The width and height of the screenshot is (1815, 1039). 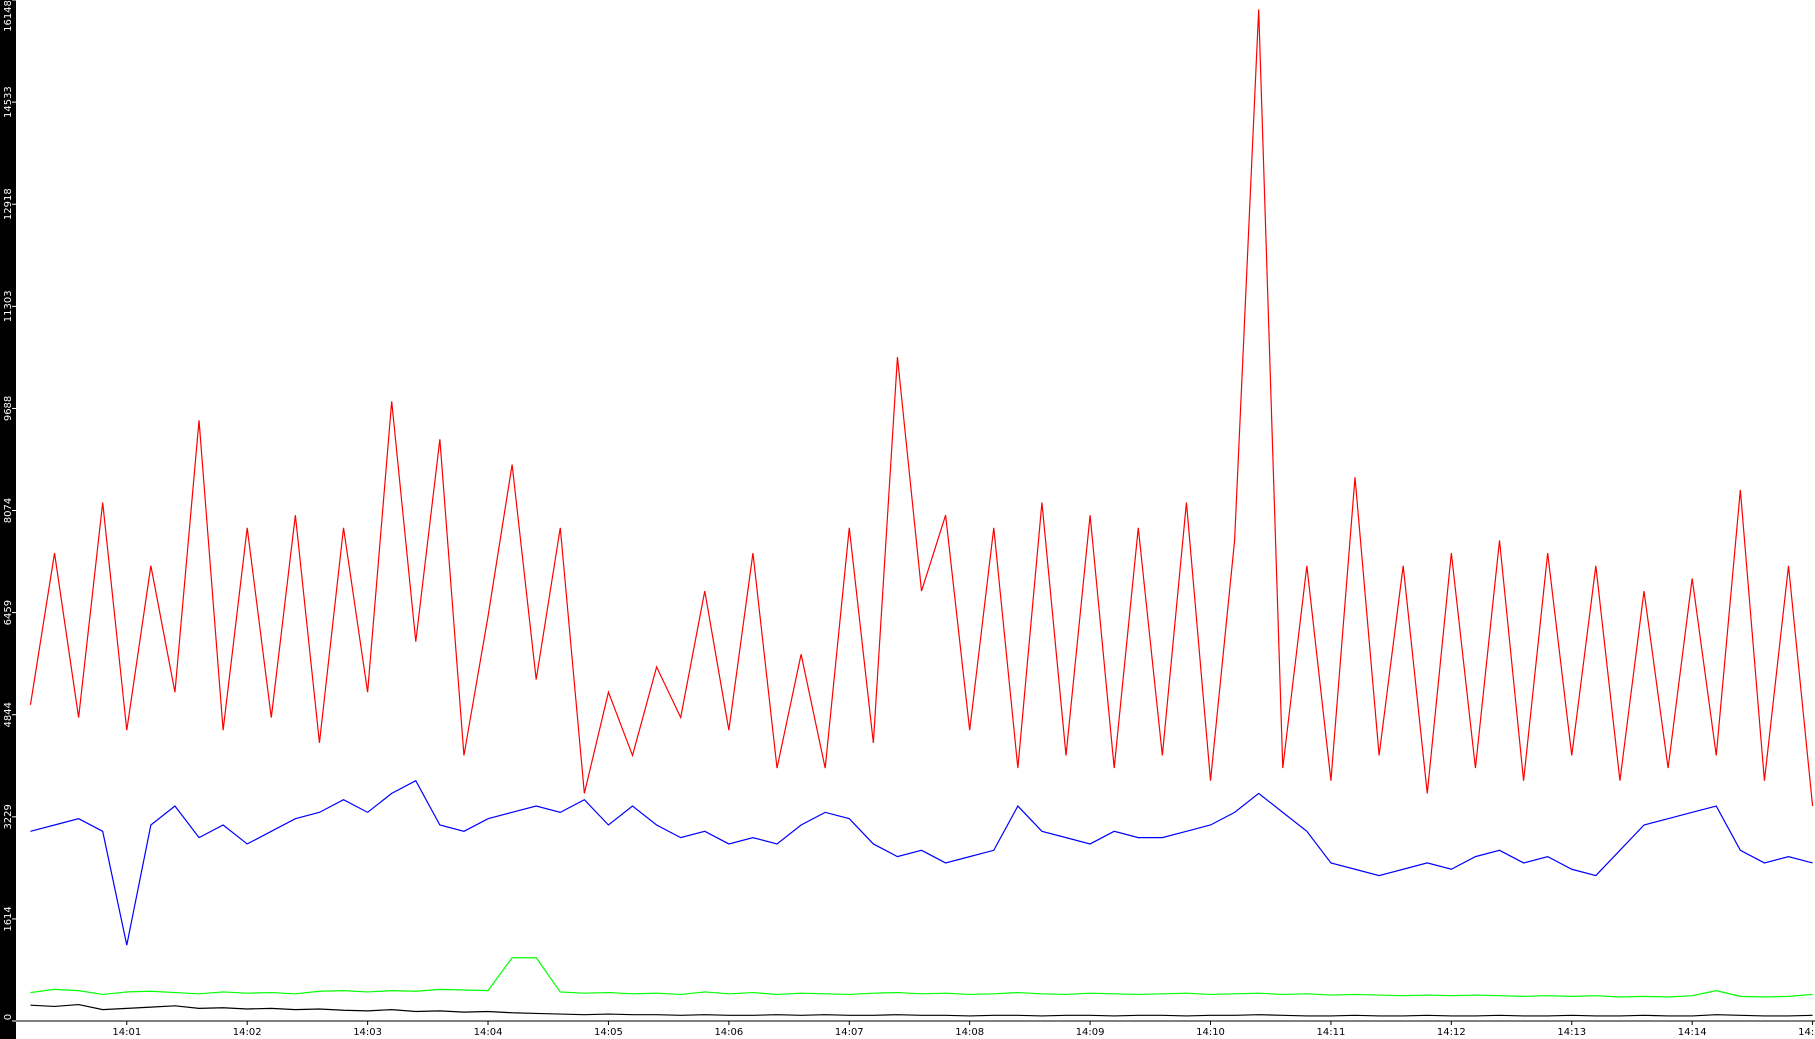 What do you see at coordinates (1806, 1032) in the screenshot?
I see `x-tick-label: 14:15` at bounding box center [1806, 1032].